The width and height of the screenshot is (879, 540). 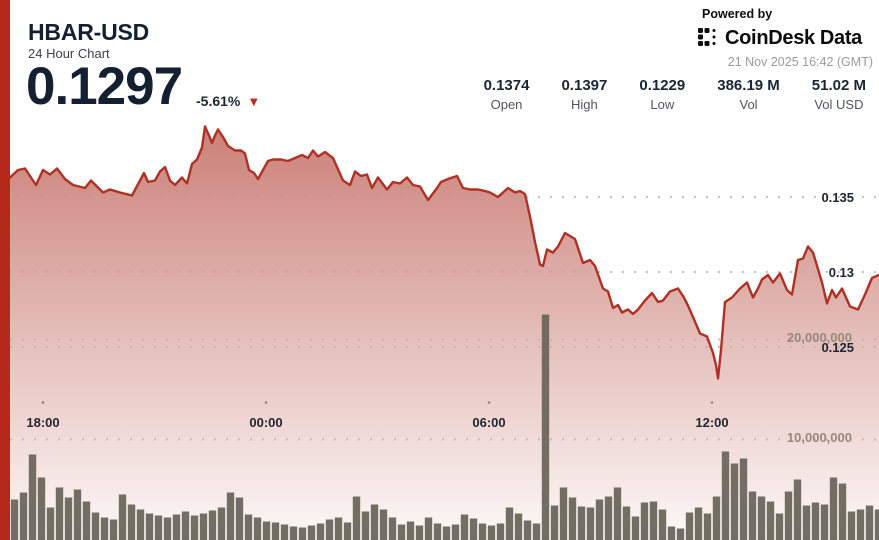 I want to click on stat-high-value: 0.1397, so click(x=584, y=85).